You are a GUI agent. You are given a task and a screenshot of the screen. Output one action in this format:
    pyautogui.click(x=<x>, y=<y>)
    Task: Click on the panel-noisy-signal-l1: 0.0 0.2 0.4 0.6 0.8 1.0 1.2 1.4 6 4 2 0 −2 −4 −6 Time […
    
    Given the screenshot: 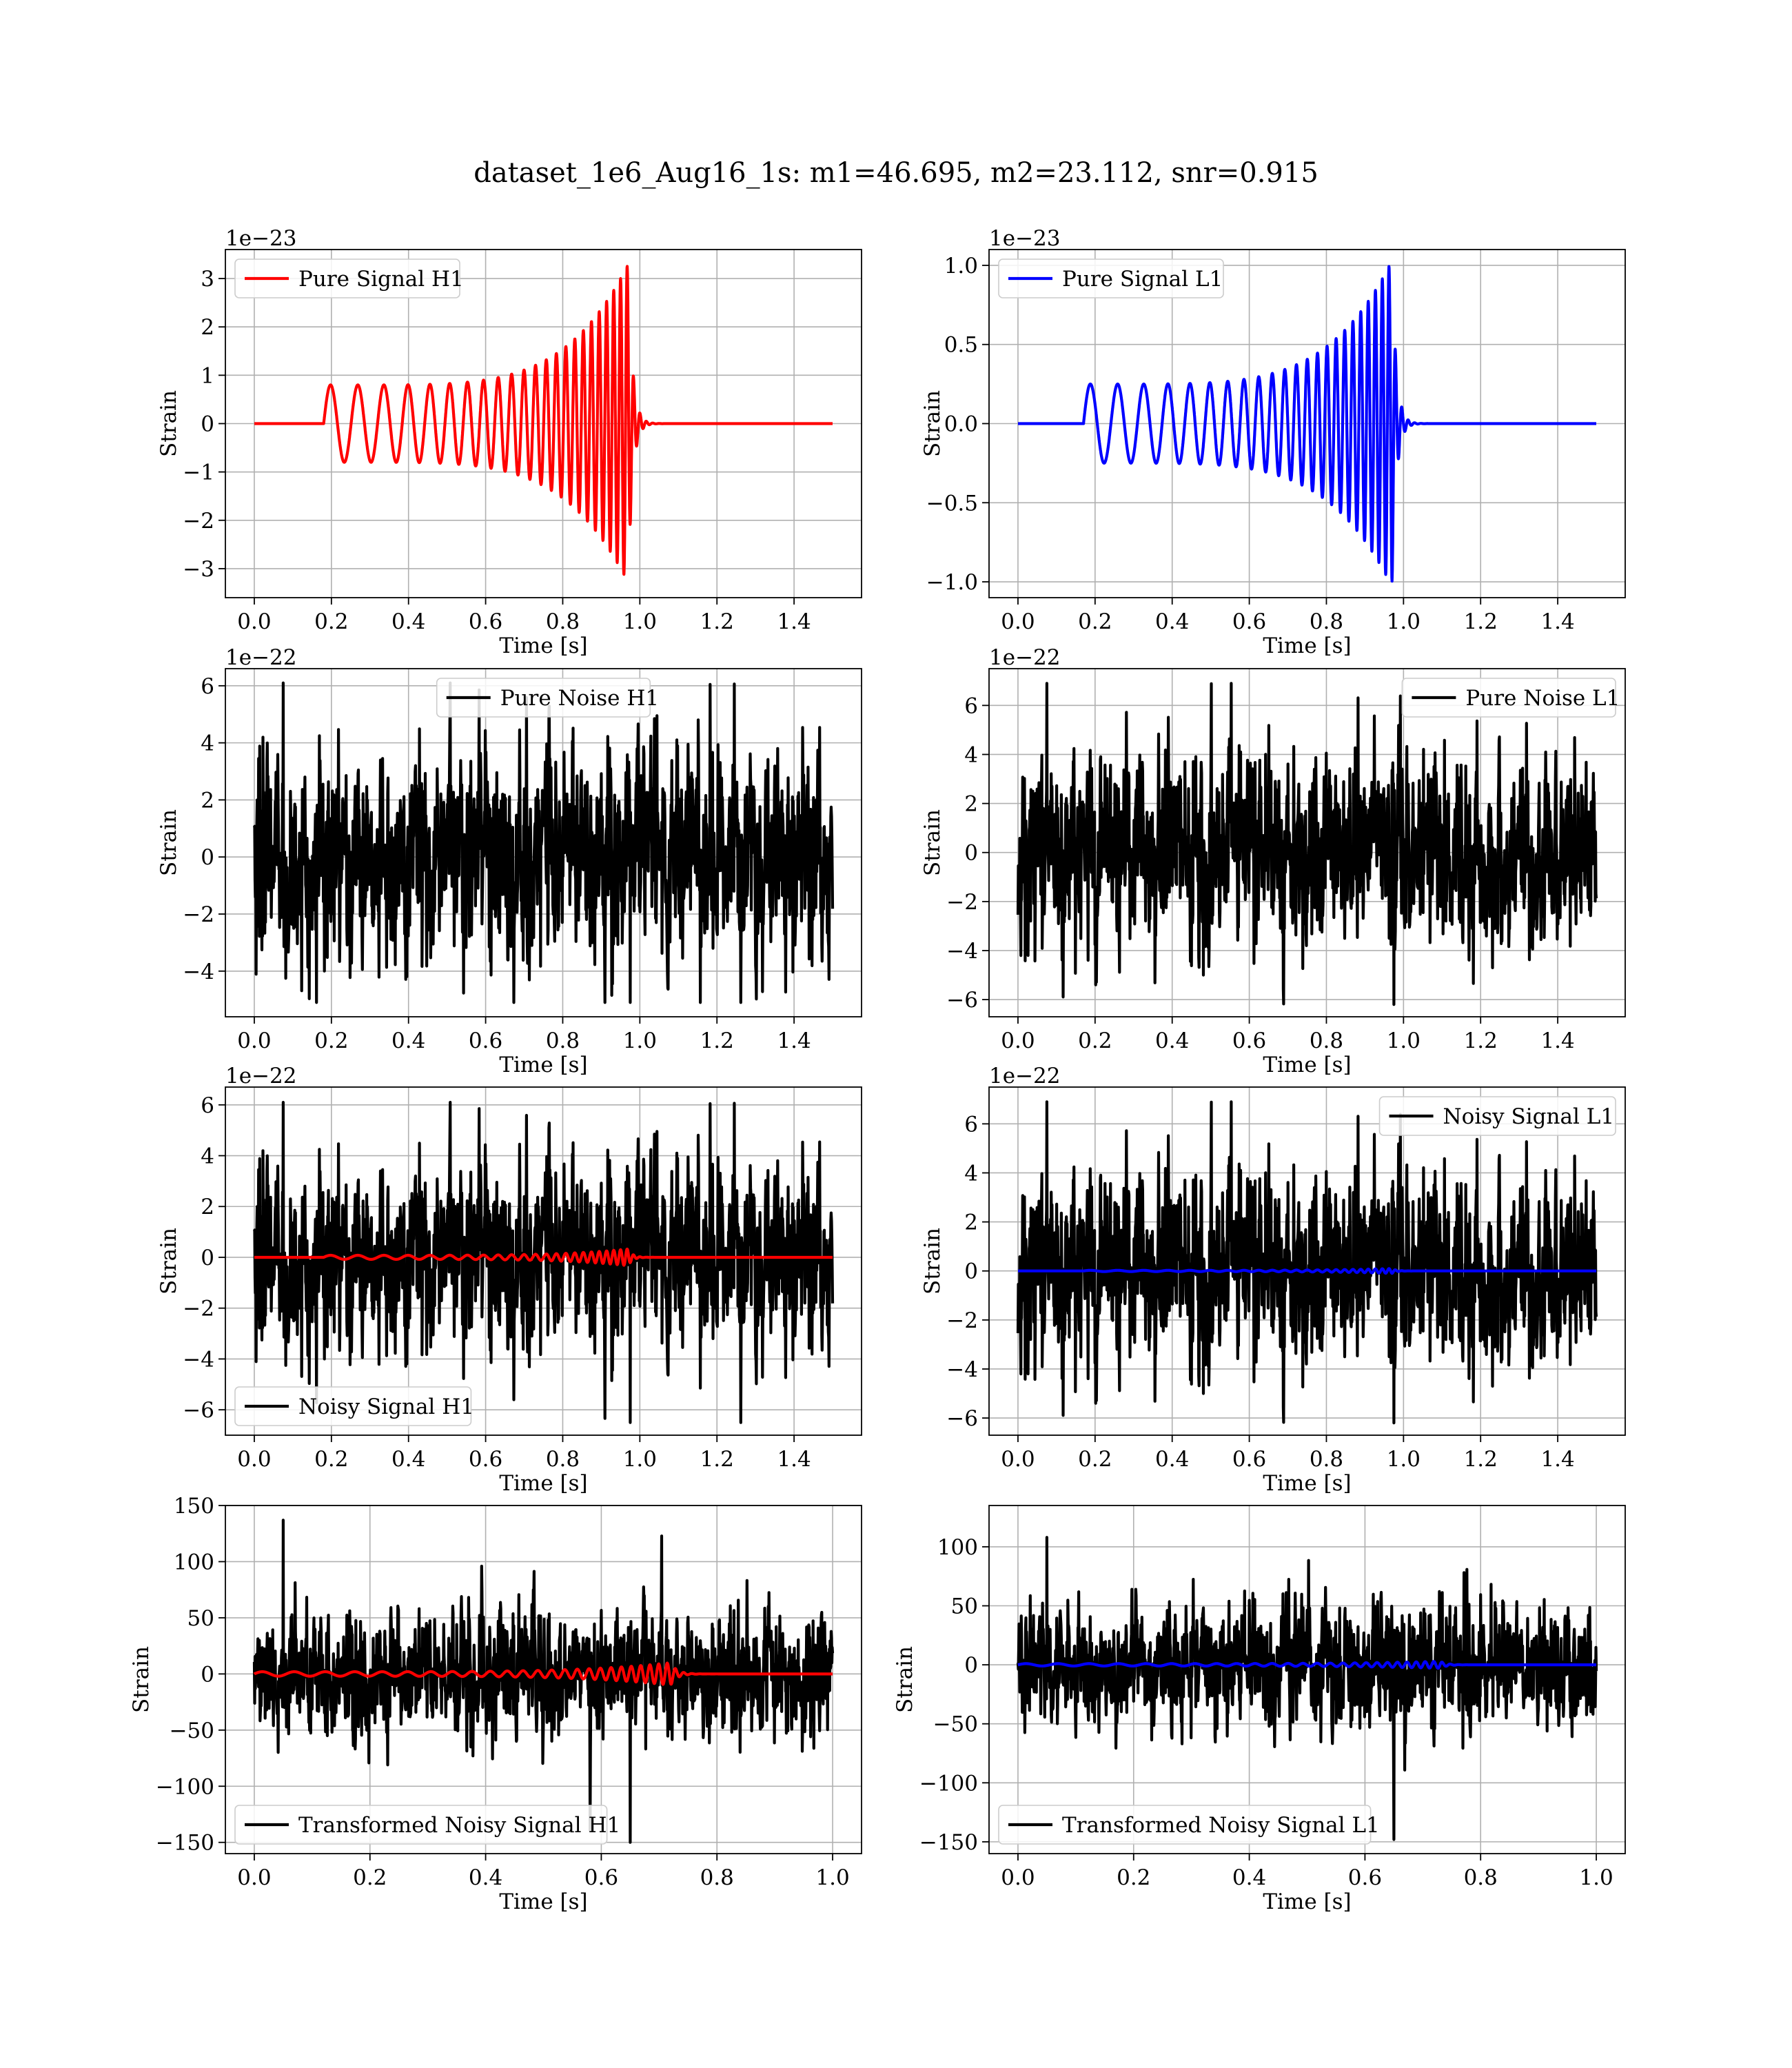 What is the action you would take?
    pyautogui.click(x=1273, y=1280)
    